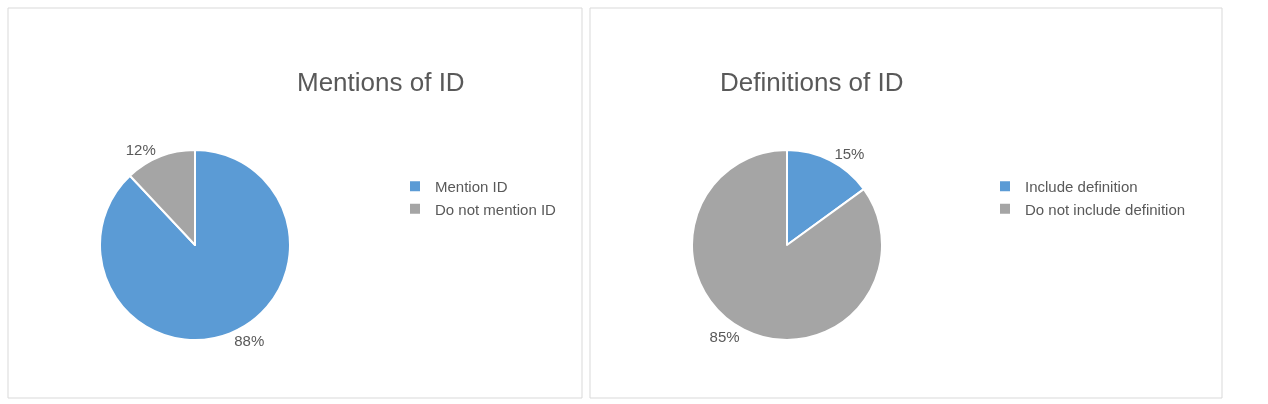  Describe the element at coordinates (812, 82) in the screenshot. I see `chart-title: Definitions of ID` at that location.